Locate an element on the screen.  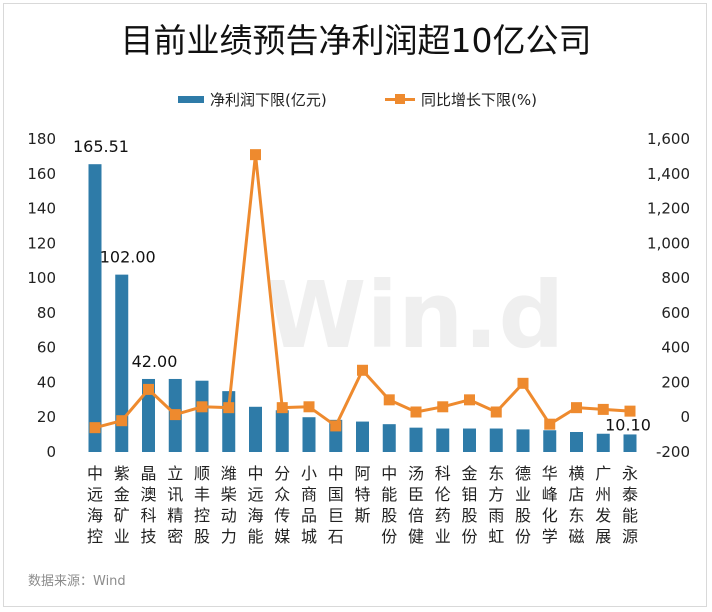
category-label: 立讯精密 is located at coordinates (175, 505).